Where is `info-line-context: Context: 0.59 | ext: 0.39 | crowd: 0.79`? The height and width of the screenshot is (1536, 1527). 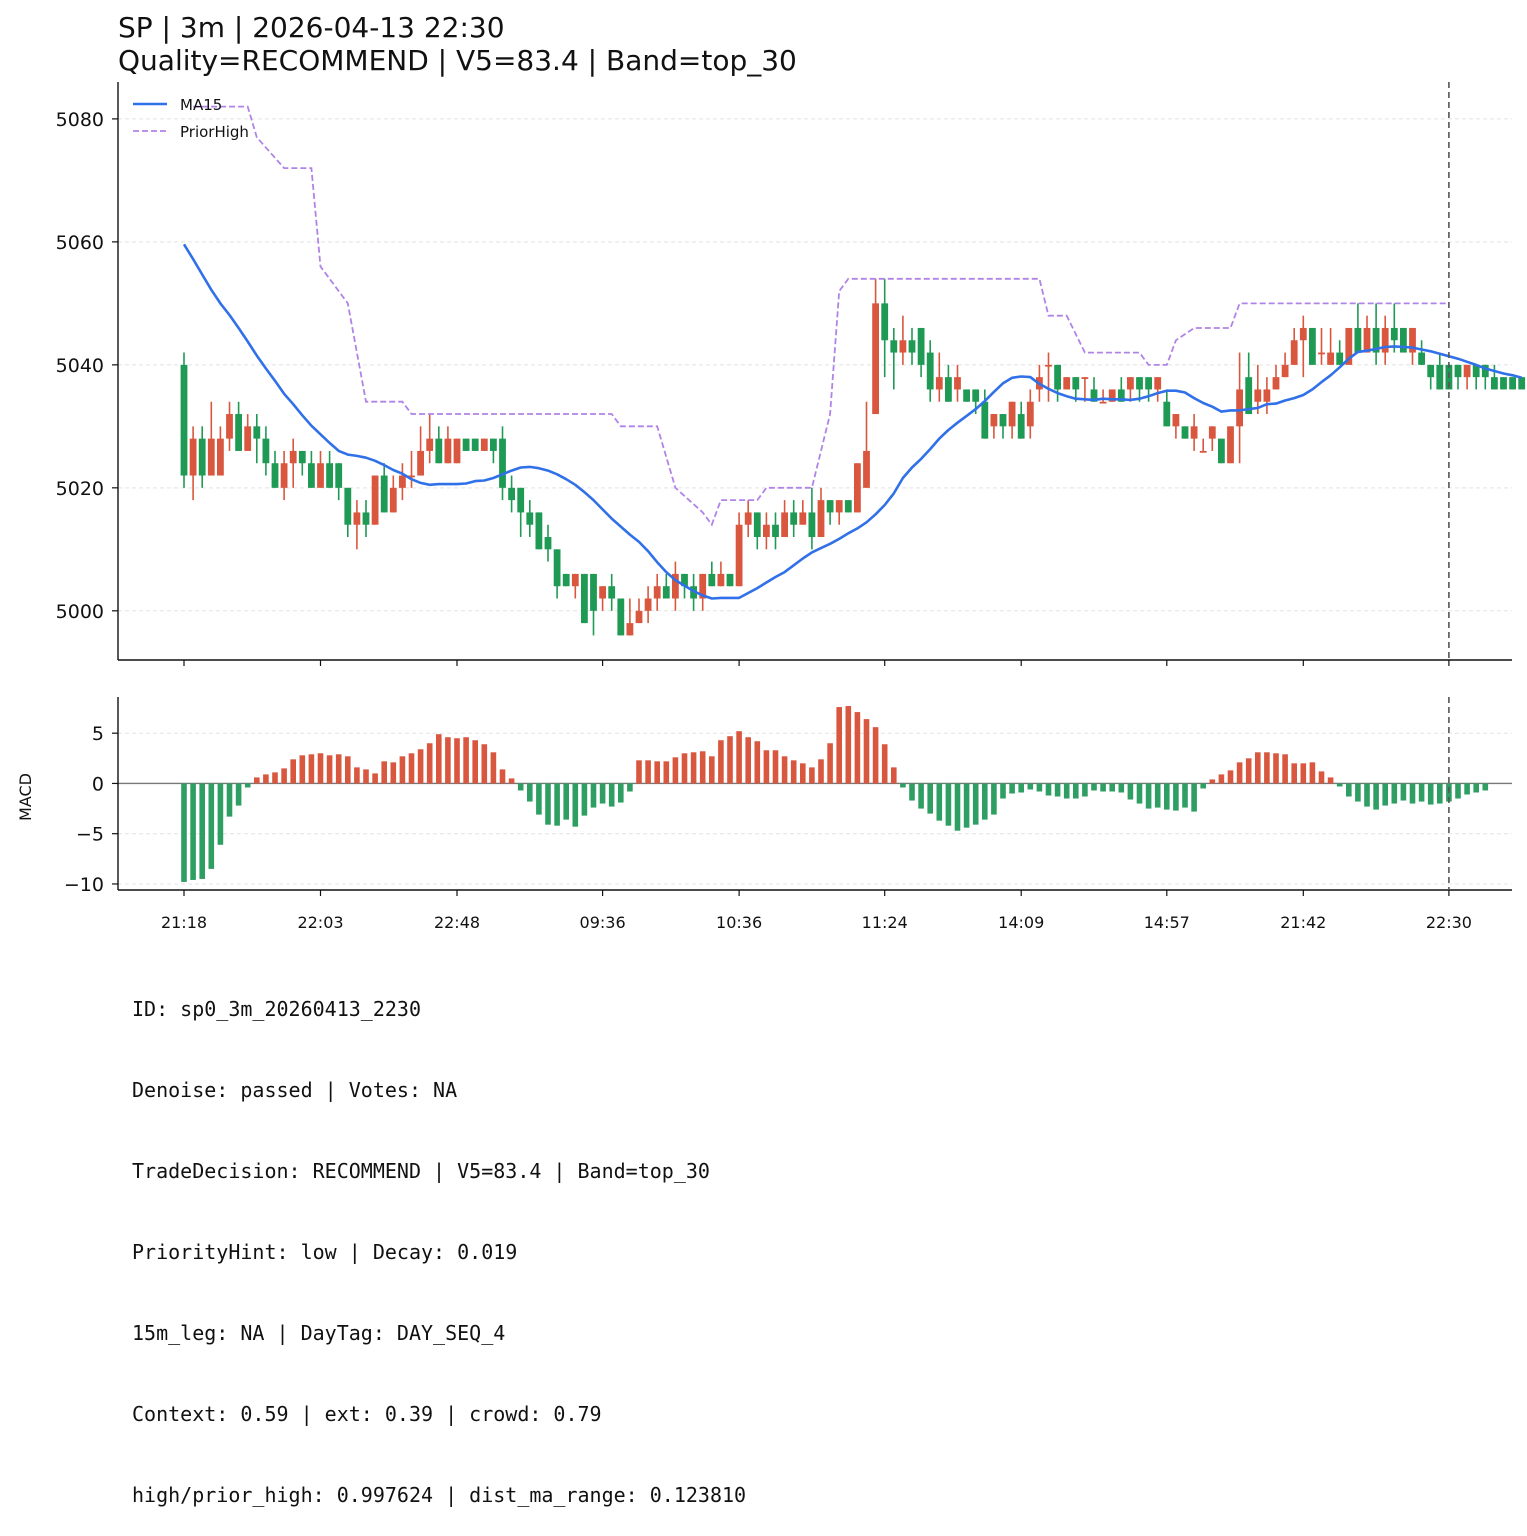 info-line-context: Context: 0.59 | ext: 0.39 | crowd: 0.79 is located at coordinates (367, 1414).